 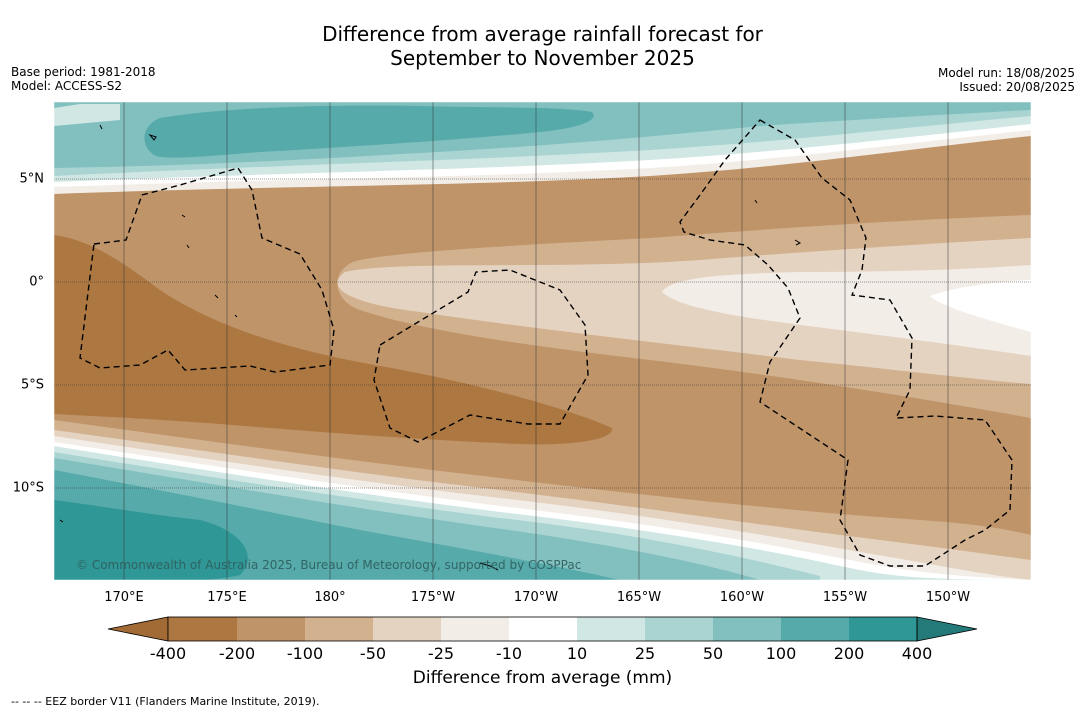 I want to click on lat-label-5n: 5°N, so click(x=32, y=179).